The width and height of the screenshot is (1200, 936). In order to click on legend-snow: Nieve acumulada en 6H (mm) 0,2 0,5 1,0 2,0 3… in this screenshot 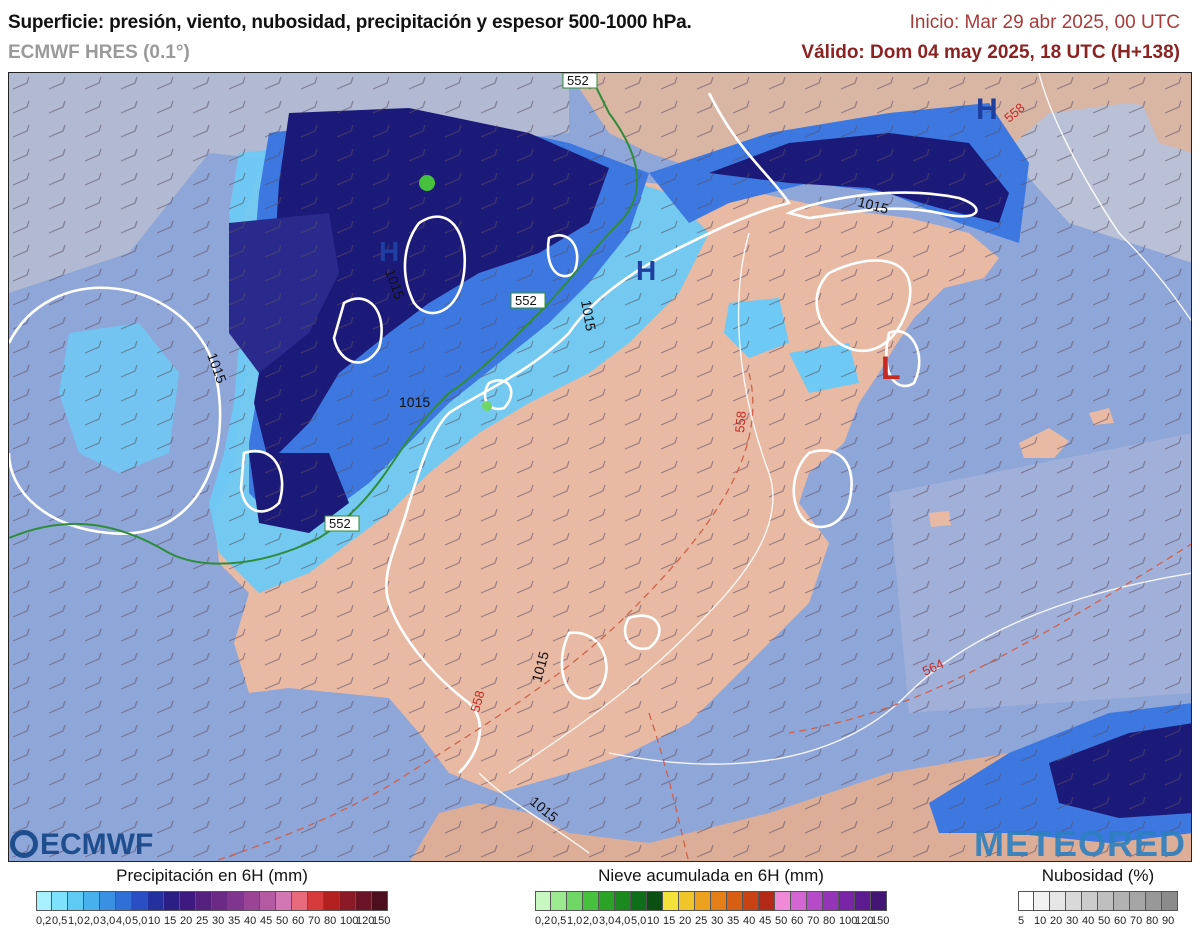, I will do `click(712, 896)`.